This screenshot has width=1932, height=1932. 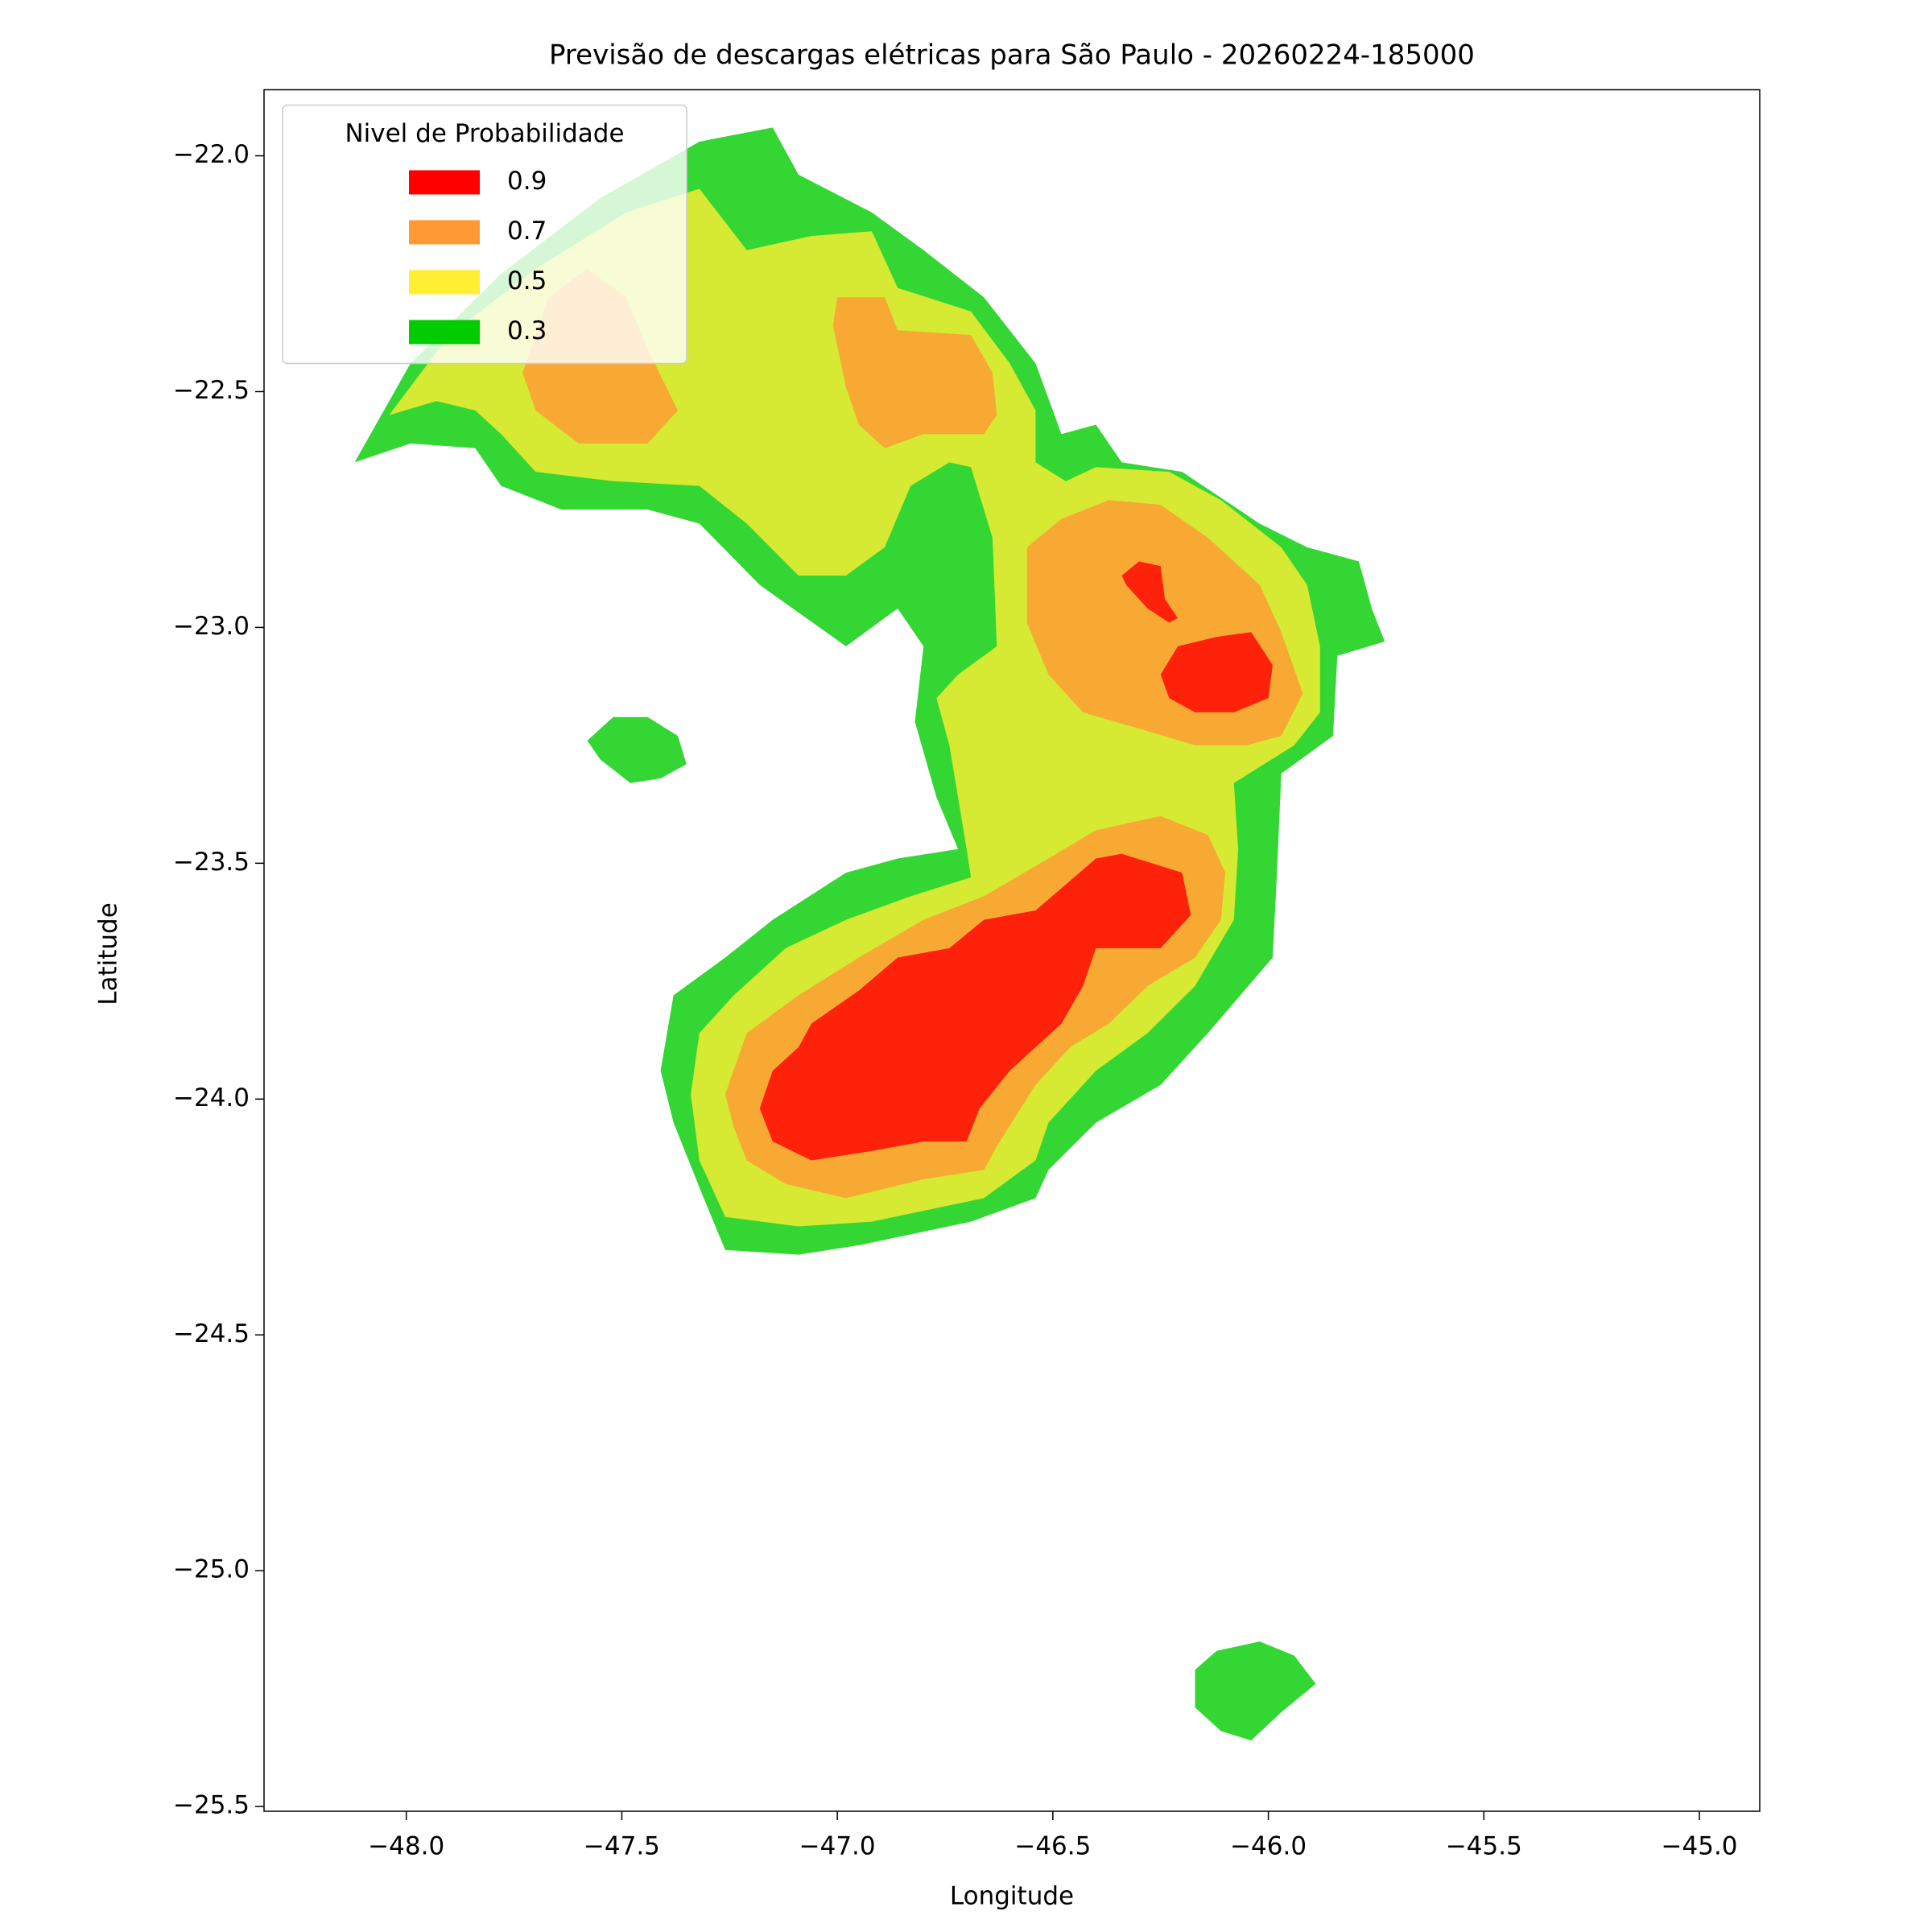 I want to click on x-tick-label: −48.0, so click(x=406, y=1847).